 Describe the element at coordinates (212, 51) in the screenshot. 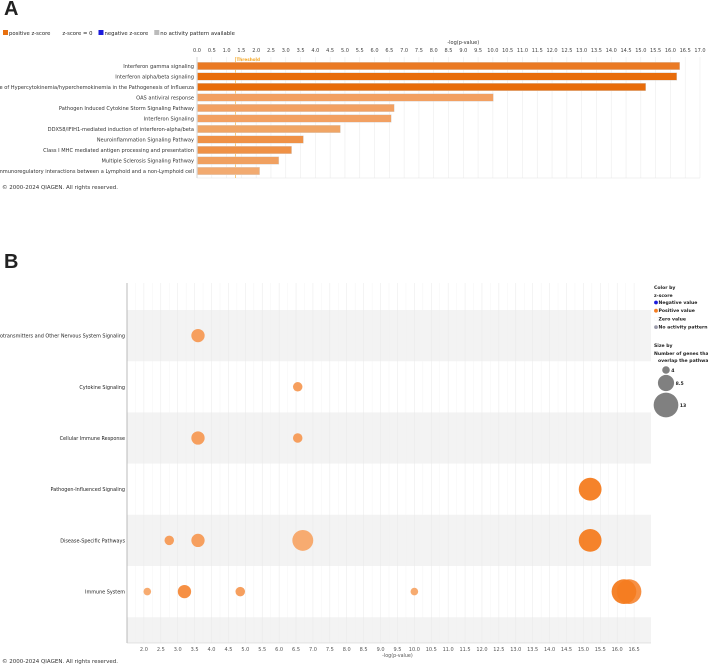

I see `x-tick-label: 0.5` at that location.